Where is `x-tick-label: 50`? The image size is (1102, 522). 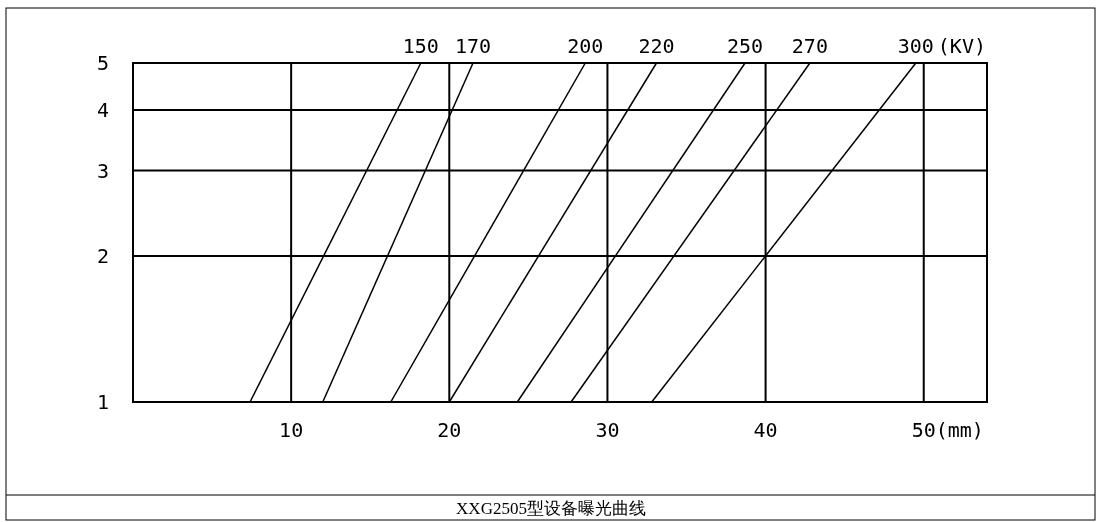 x-tick-label: 50 is located at coordinates (923, 430).